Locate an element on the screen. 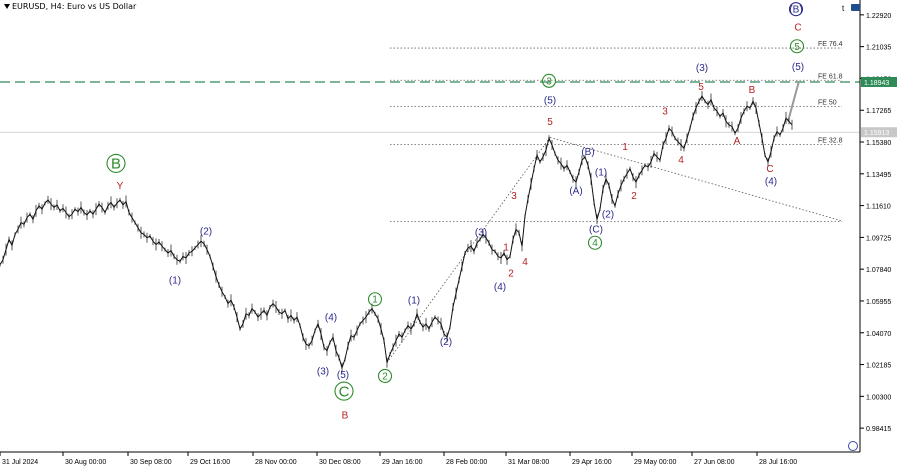 Image resolution: width=900 pixels, height=468 pixels. x-tick-label: 28 Jul 16:00 is located at coordinates (778, 462).